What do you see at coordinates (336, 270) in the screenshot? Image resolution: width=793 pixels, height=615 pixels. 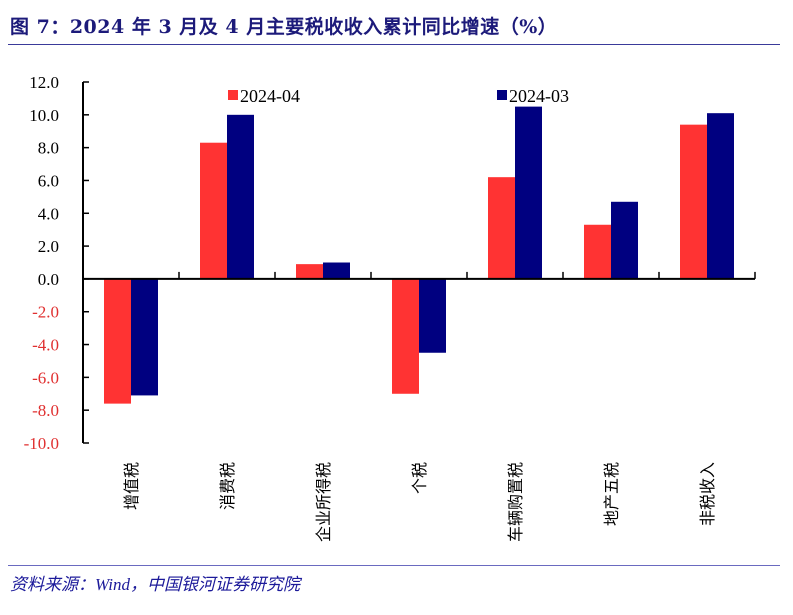 I see `bar-2024-03-企业所得税` at bounding box center [336, 270].